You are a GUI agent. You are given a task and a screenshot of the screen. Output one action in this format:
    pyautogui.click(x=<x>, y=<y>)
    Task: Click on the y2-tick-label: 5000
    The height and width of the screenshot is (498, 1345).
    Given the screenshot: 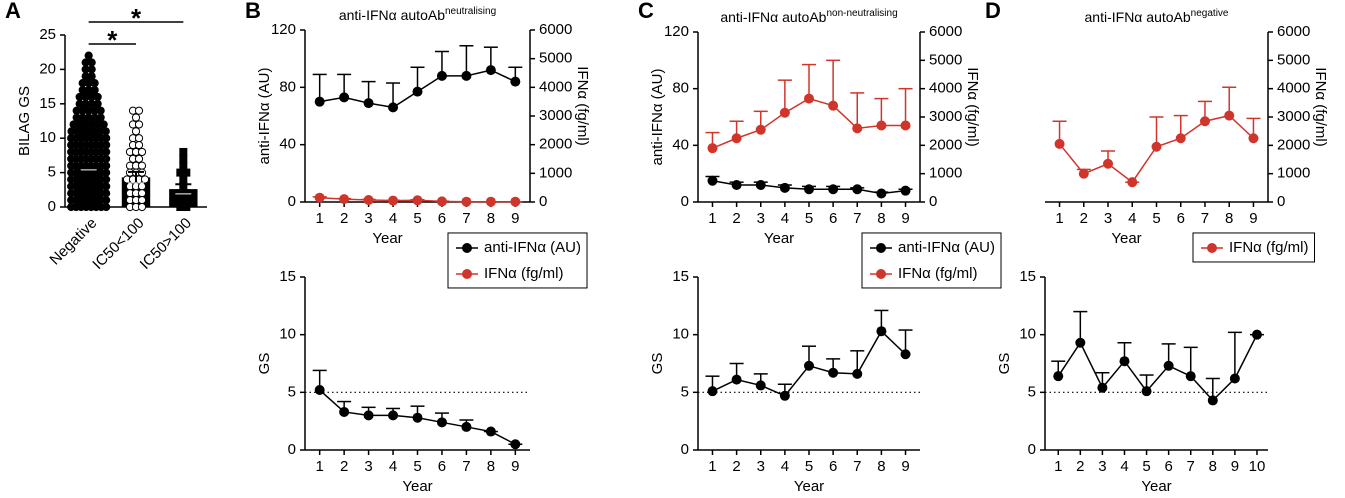 What is the action you would take?
    pyautogui.click(x=945, y=59)
    